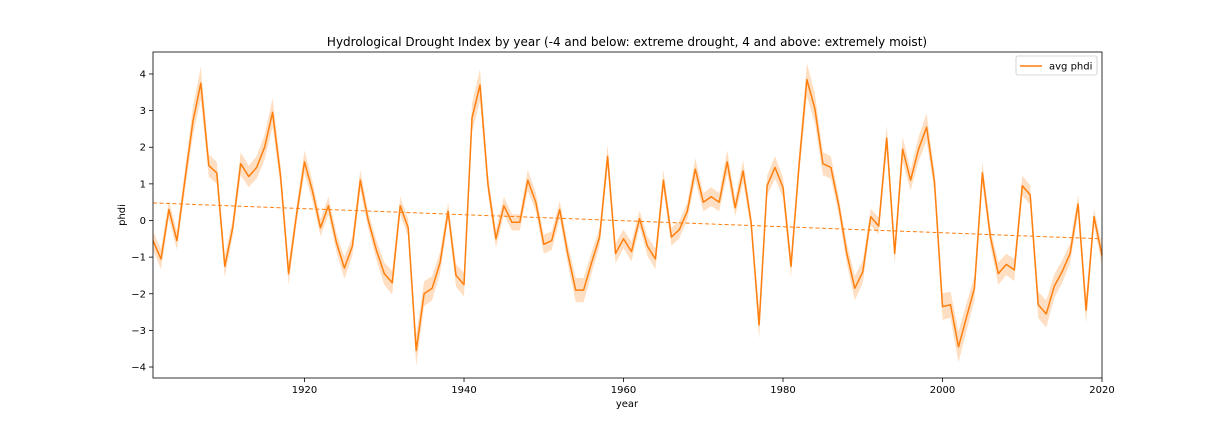 The width and height of the screenshot is (1224, 432). Describe the element at coordinates (782, 390) in the screenshot. I see `x-tick-label: 1980` at that location.